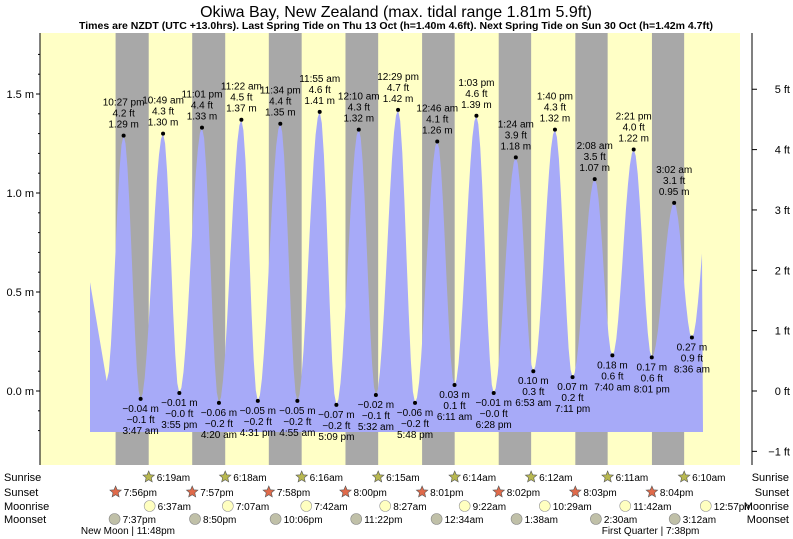 The width and height of the screenshot is (793, 539). What do you see at coordinates (398, 99) in the screenshot?
I see `tide-m: 1.42 m` at bounding box center [398, 99].